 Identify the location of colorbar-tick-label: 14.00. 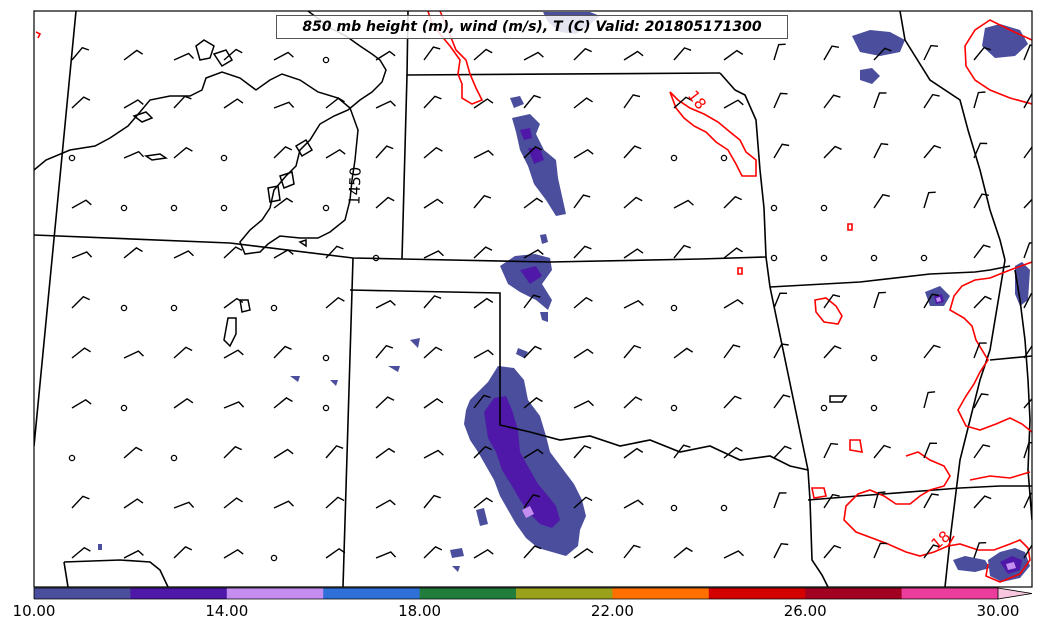
(227, 611).